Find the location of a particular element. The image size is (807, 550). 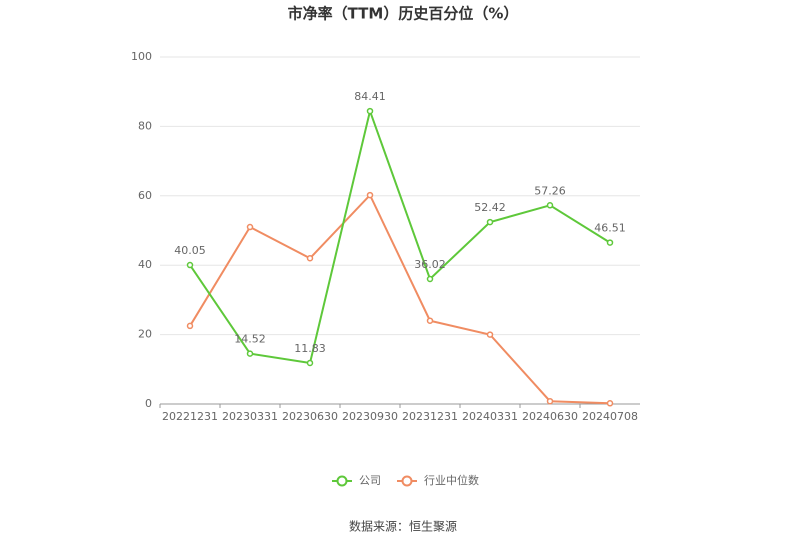

data-label: 40.05 is located at coordinates (190, 250).